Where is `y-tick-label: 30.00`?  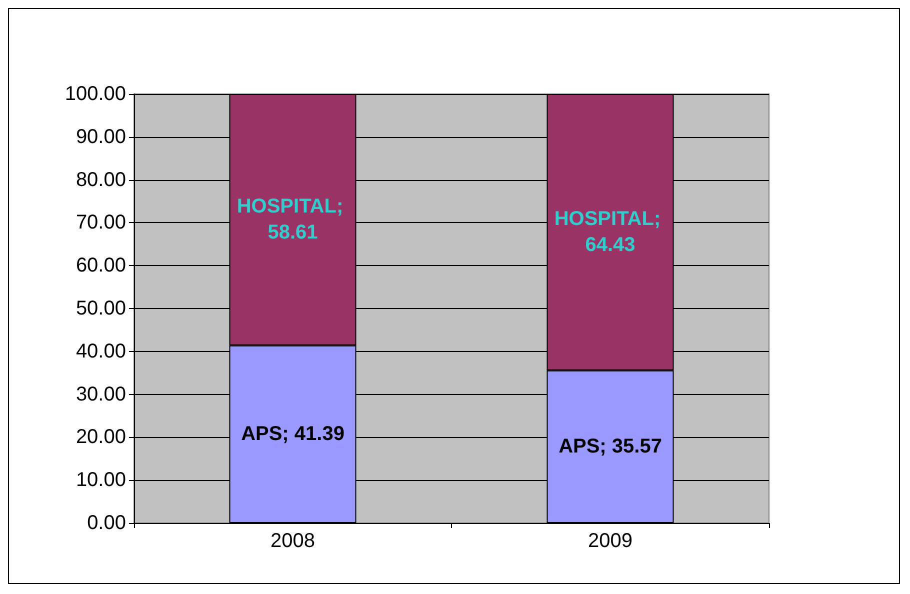
y-tick-label: 30.00 is located at coordinates (101, 394).